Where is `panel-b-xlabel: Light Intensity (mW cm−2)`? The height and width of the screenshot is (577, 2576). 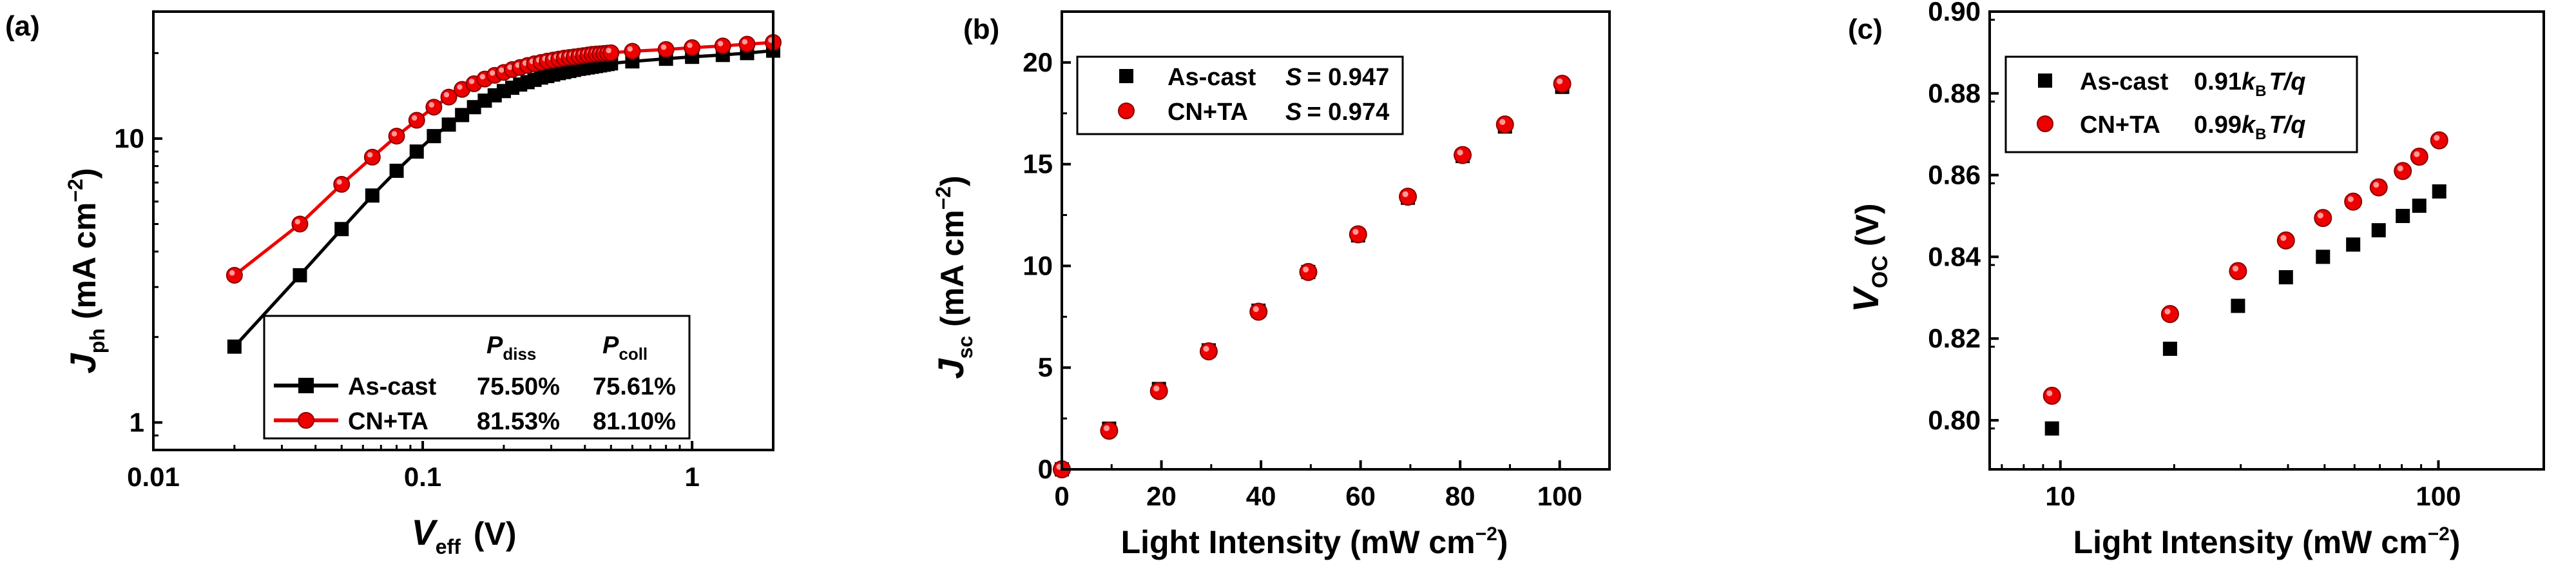
panel-b-xlabel: Light Intensity (mW cm−2) is located at coordinates (1314, 542).